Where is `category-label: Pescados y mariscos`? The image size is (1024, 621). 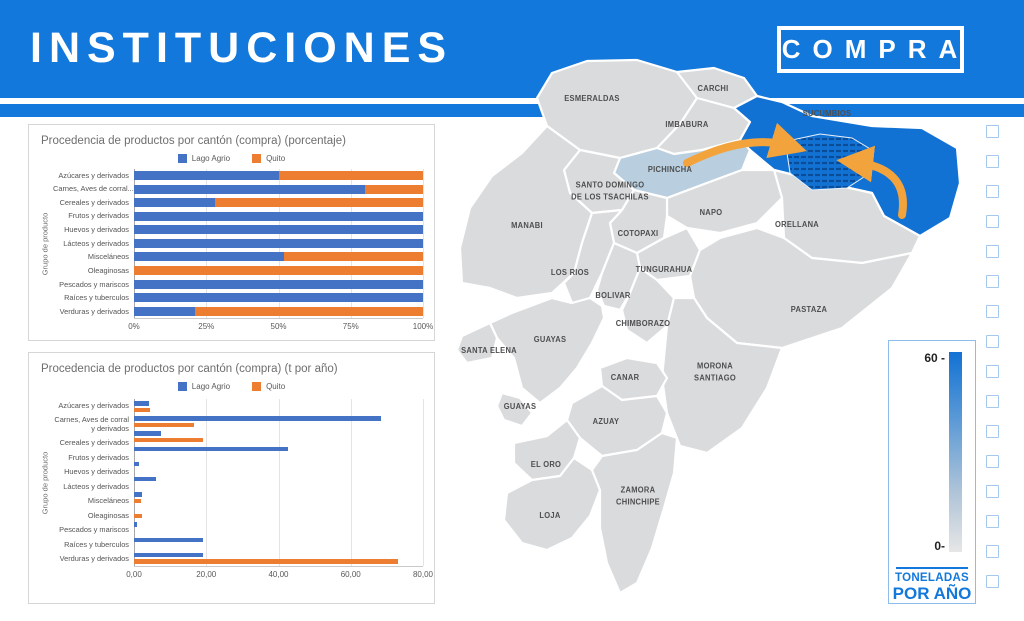 category-label: Pescados y mariscos is located at coordinates (94, 284).